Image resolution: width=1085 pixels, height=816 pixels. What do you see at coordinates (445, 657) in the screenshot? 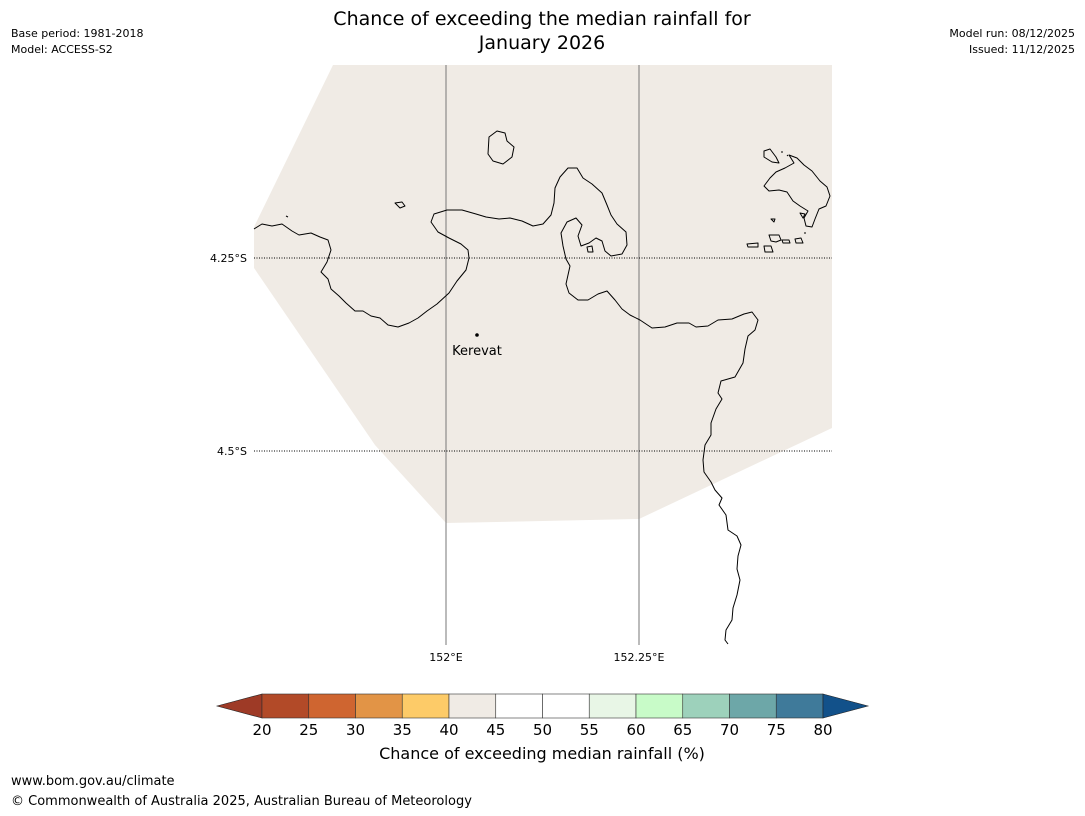
I see `lon-label-152: 152°E` at bounding box center [445, 657].